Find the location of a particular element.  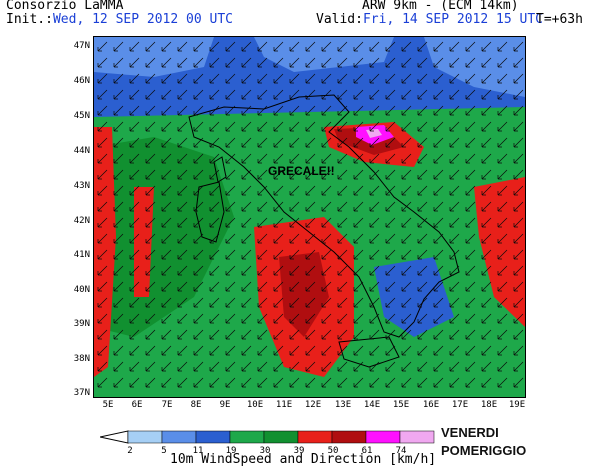

lat-label-39: 39N is located at coordinates (81, 324).